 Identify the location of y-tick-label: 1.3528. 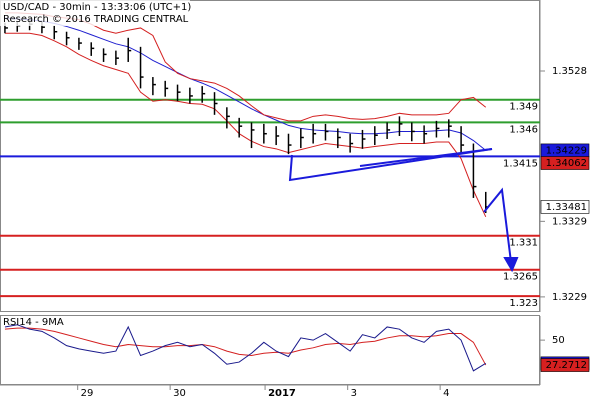
(569, 71).